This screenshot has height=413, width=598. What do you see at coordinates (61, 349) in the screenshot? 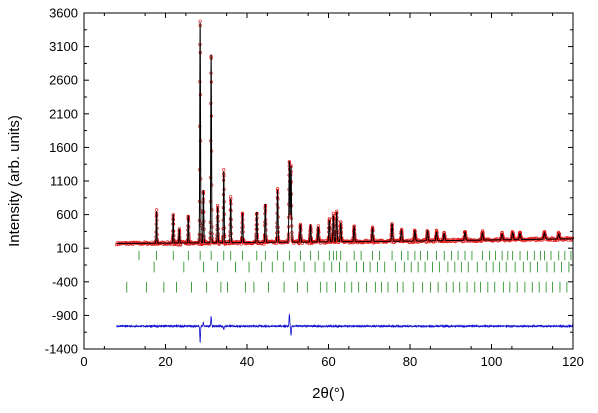
I see `y-tick-label: -1400` at bounding box center [61, 349].